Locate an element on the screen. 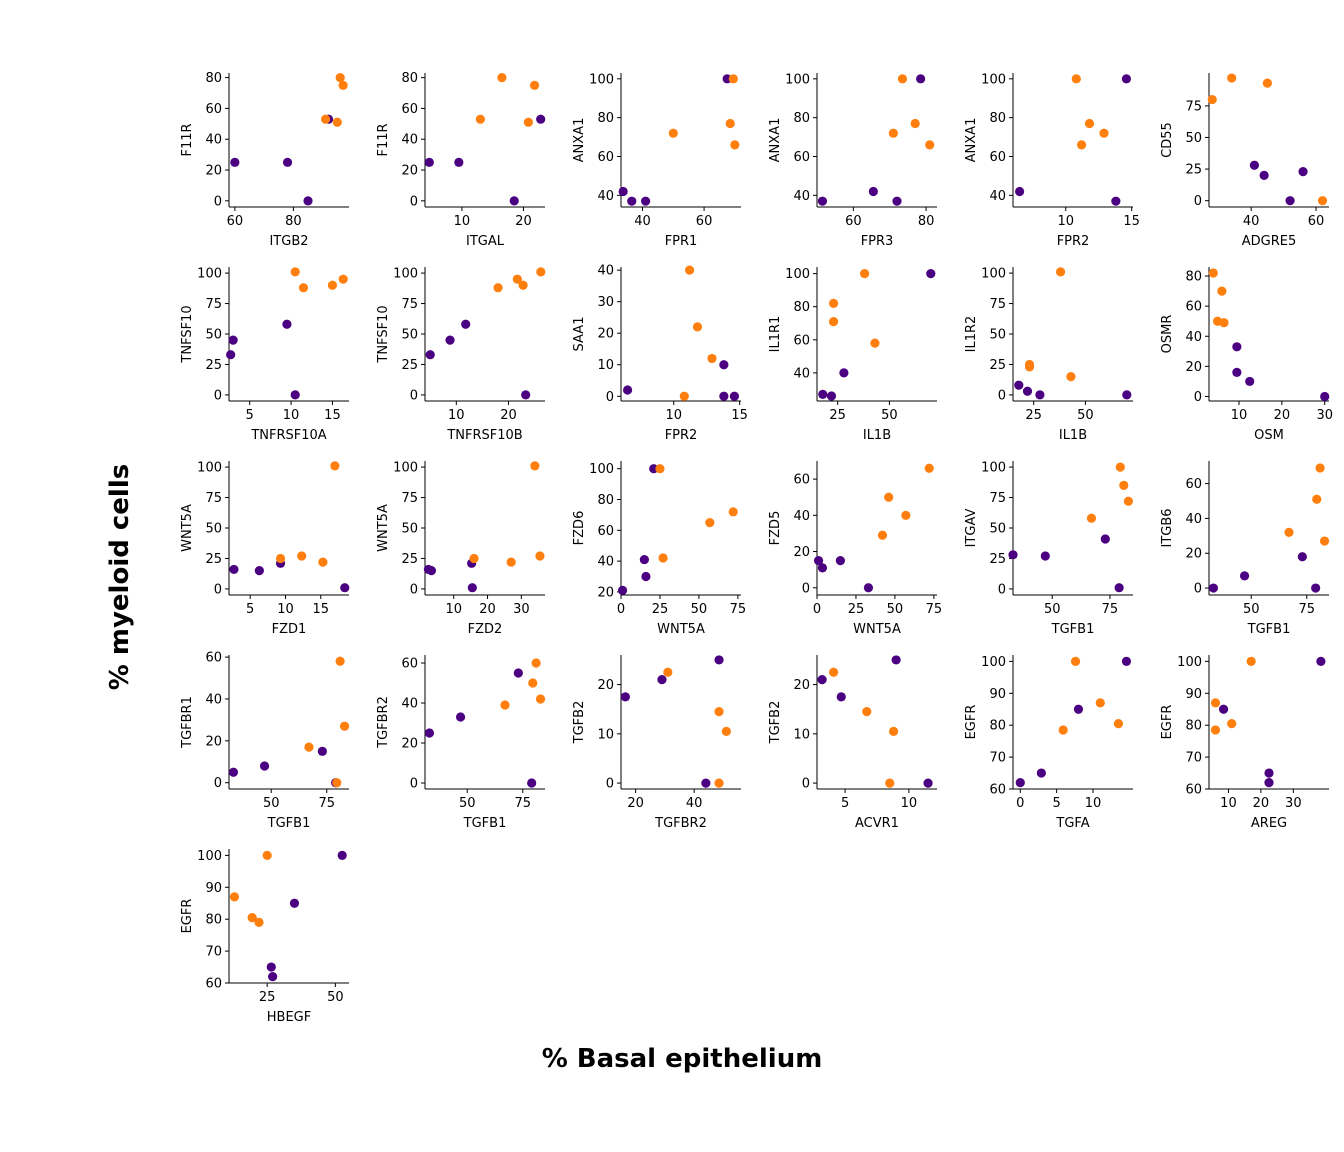 This screenshot has height=1152, width=1344. y-axis-label: IL1R1 is located at coordinates (775, 334).